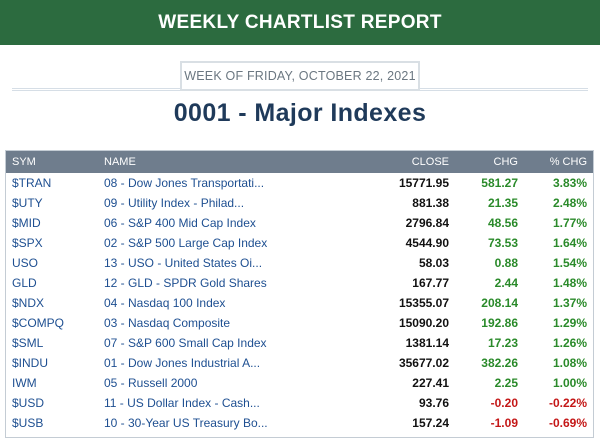 This screenshot has width=600, height=441. What do you see at coordinates (26, 223) in the screenshot?
I see `symbol-link: $MID` at bounding box center [26, 223].